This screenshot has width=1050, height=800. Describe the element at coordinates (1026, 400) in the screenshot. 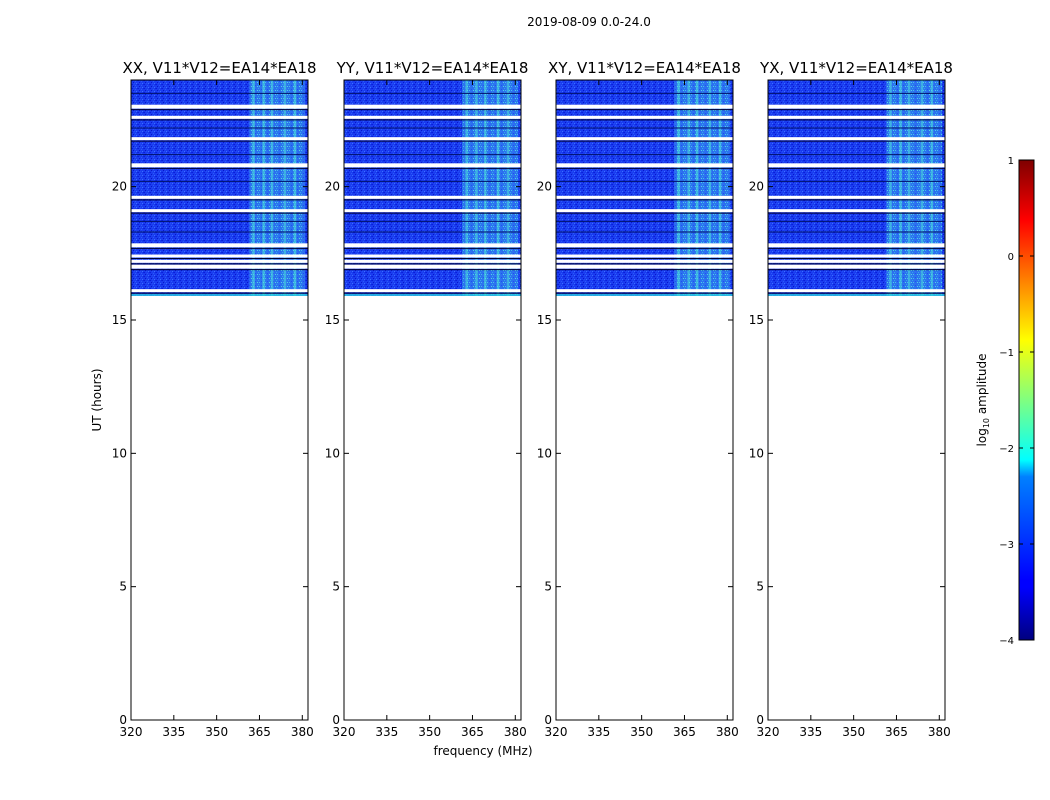

I see `colorbar-gradient` at that location.